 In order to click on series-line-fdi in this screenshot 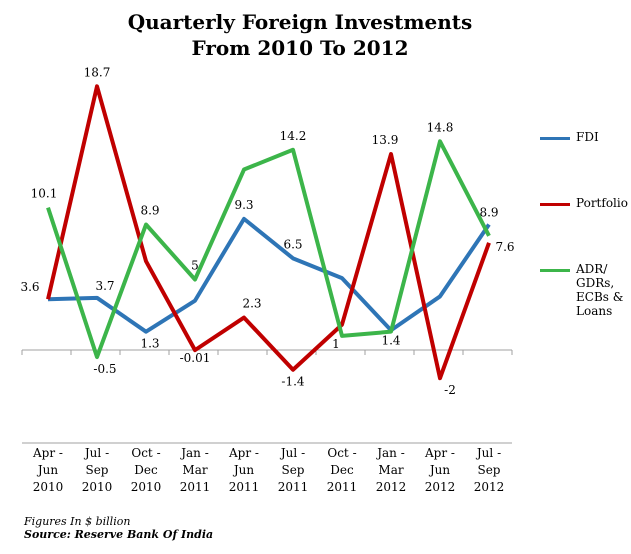, I will do `click(269, 275)`.